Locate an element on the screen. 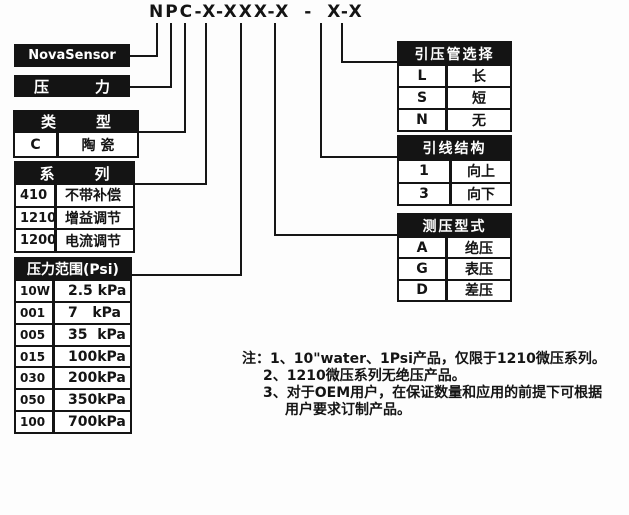  series-table: 系列 410 不带补偿 1210 增益调节 1200 电流调节 is located at coordinates (74, 207).